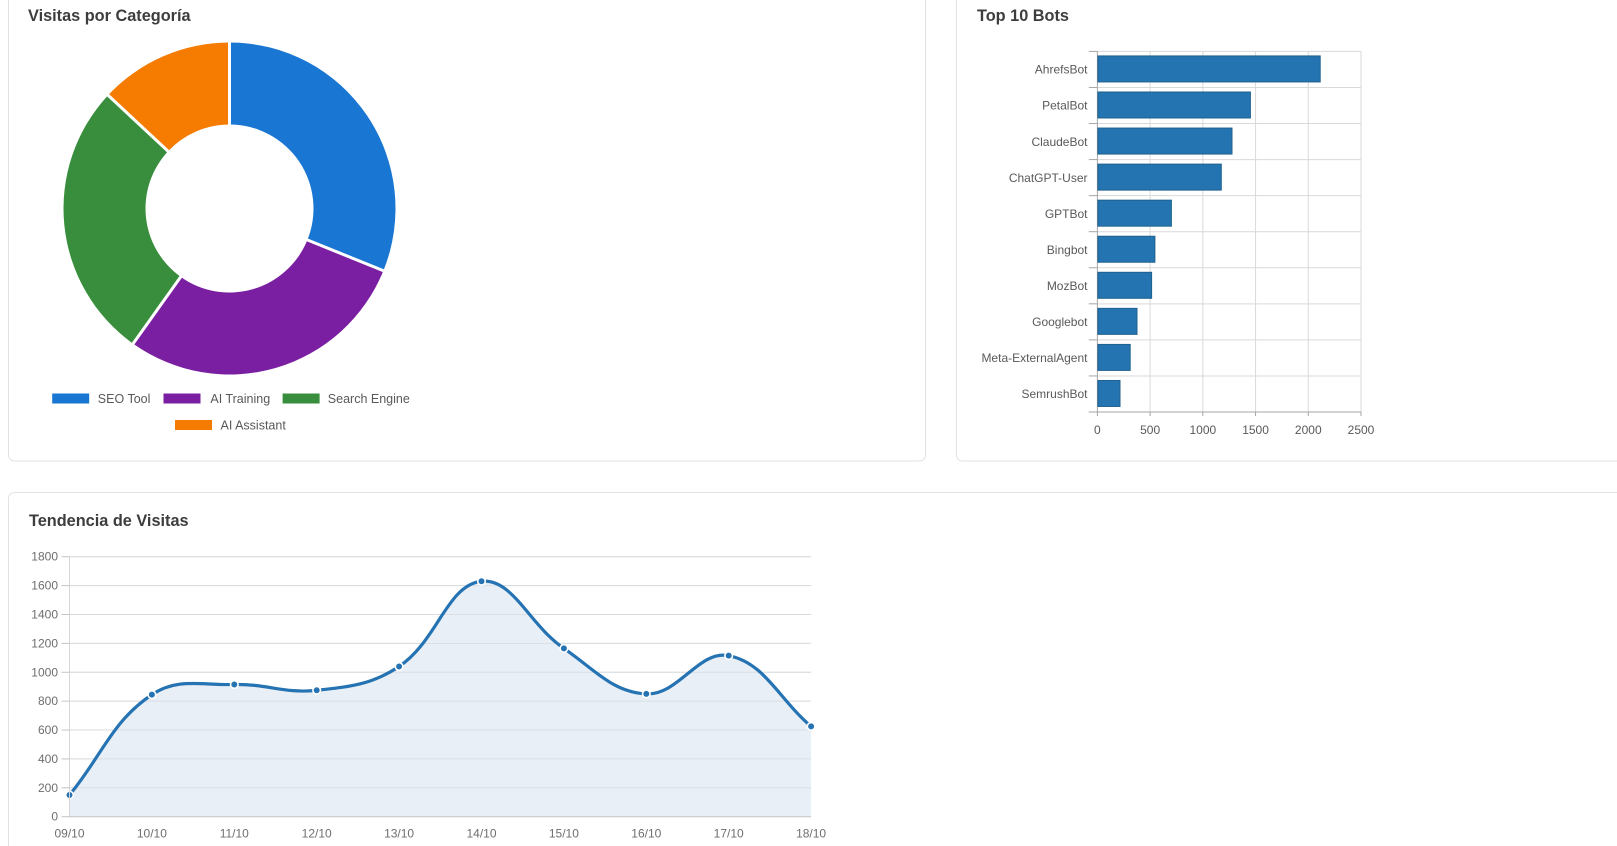 The width and height of the screenshot is (1617, 846). I want to click on svg-text: 500, so click(1150, 430).